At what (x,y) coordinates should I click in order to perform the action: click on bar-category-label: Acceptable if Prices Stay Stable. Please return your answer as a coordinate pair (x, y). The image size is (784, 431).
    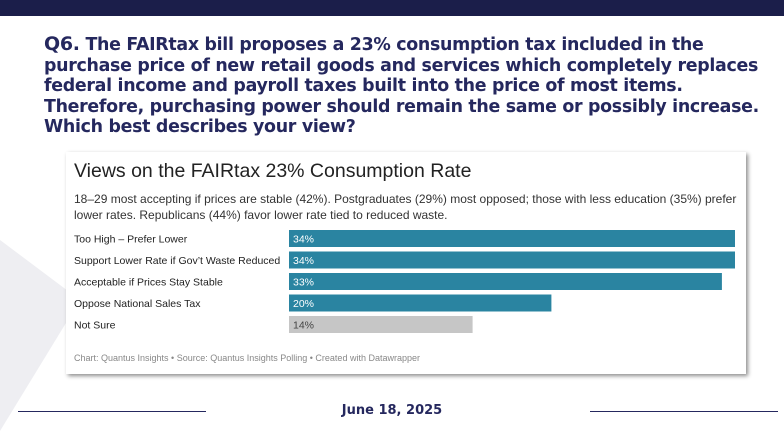
    Looking at the image, I should click on (148, 283).